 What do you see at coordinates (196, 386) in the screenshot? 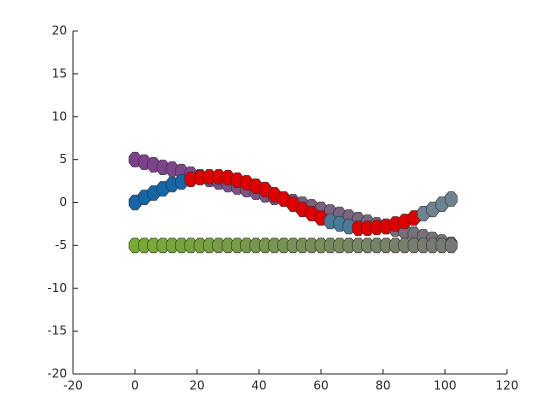
I see `x-tick-label: 20` at bounding box center [196, 386].